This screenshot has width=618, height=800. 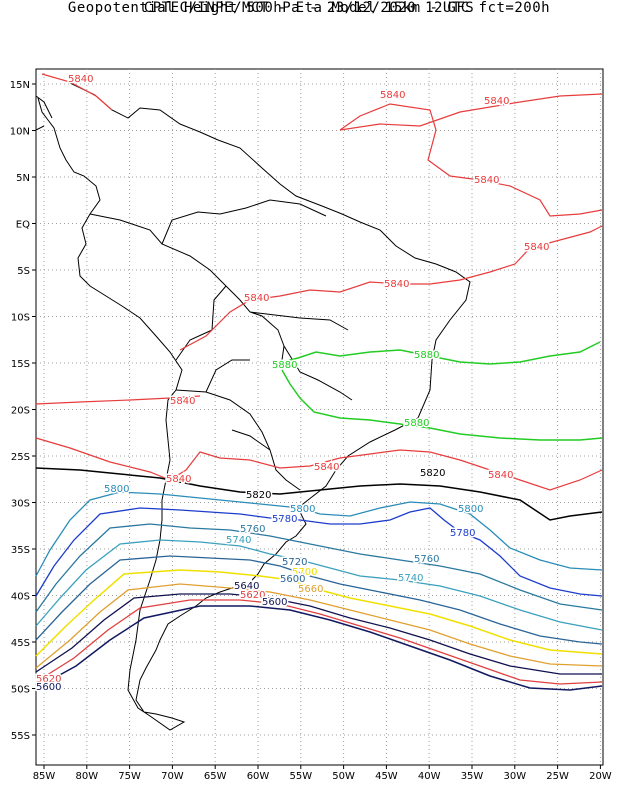 What do you see at coordinates (116, 489) in the screenshot?
I see `label-5800-1: 5800` at bounding box center [116, 489].